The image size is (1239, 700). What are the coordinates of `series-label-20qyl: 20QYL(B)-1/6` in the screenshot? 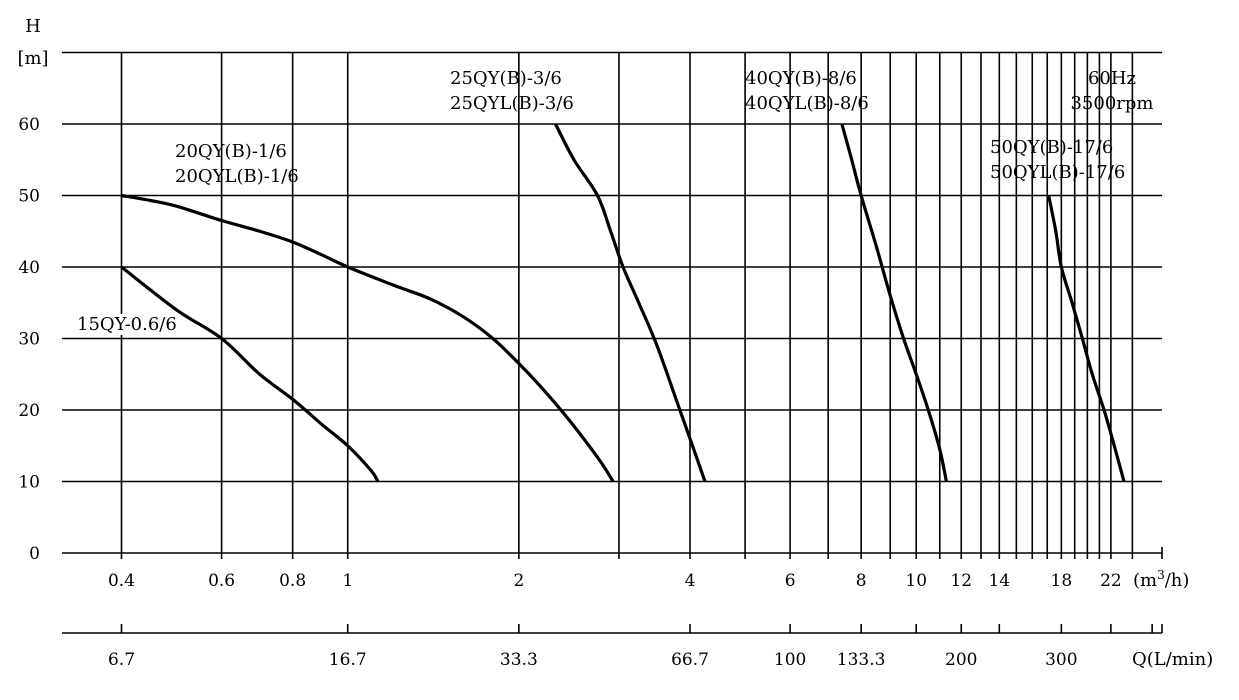 It's located at (237, 176).